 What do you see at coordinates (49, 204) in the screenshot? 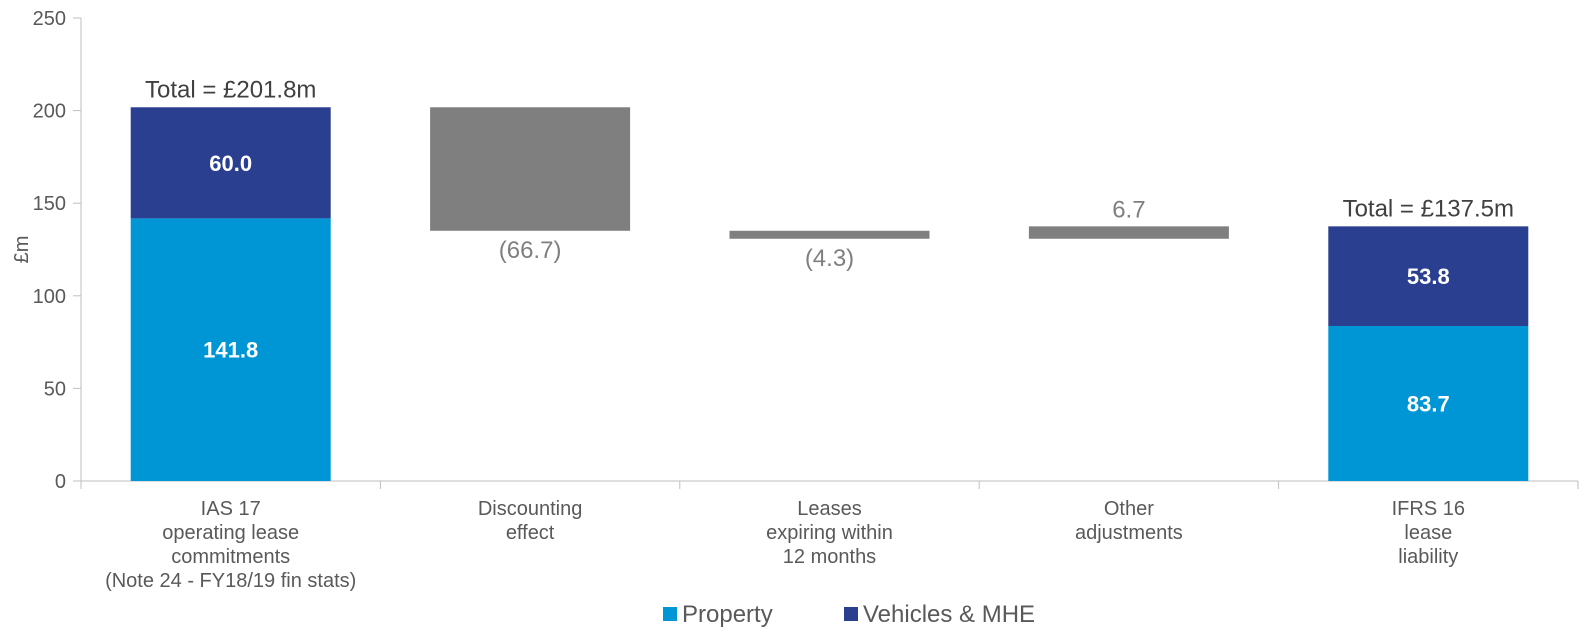
I see `y-tick-label: 150` at bounding box center [49, 204].